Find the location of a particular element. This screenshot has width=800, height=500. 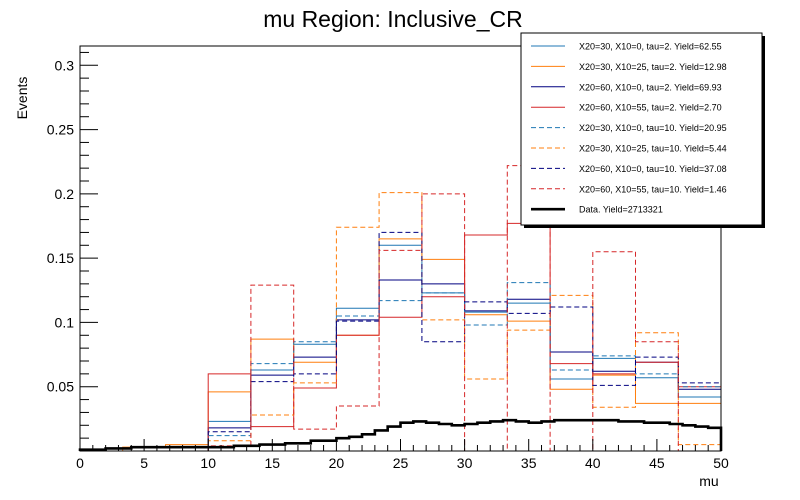

legend-entry-label: X20=60, X10=55, tau=10. Yield=1.46 is located at coordinates (653, 189).